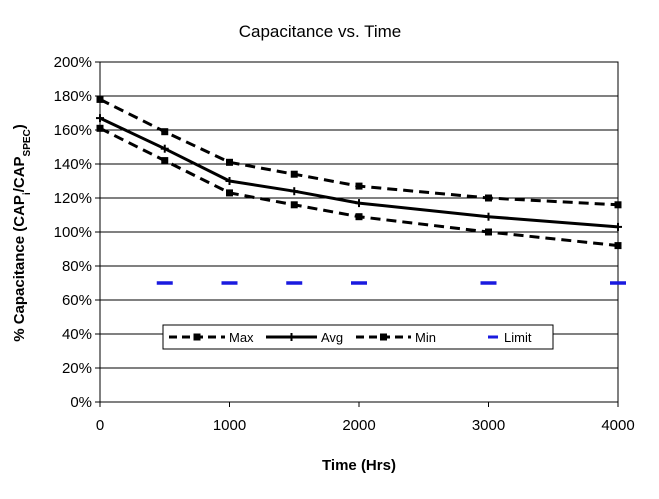 The image size is (659, 499). What do you see at coordinates (425, 337) in the screenshot?
I see `legend-label-min: Min` at bounding box center [425, 337].